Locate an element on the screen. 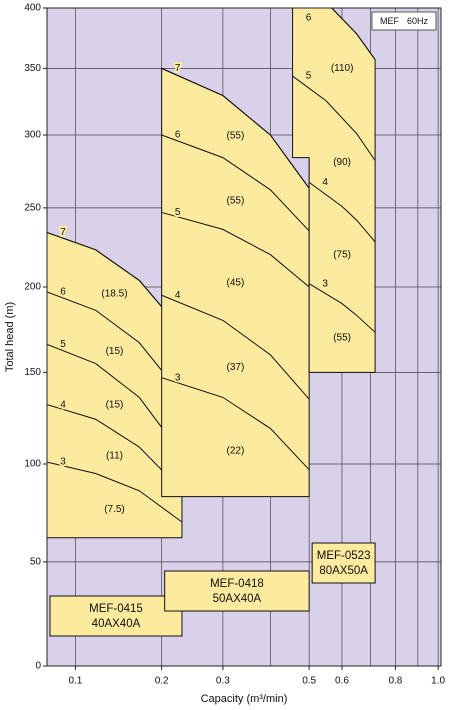 Image resolution: width=450 pixels, height=710 pixels. y-axis-title: Total head (m) is located at coordinates (10, 337).